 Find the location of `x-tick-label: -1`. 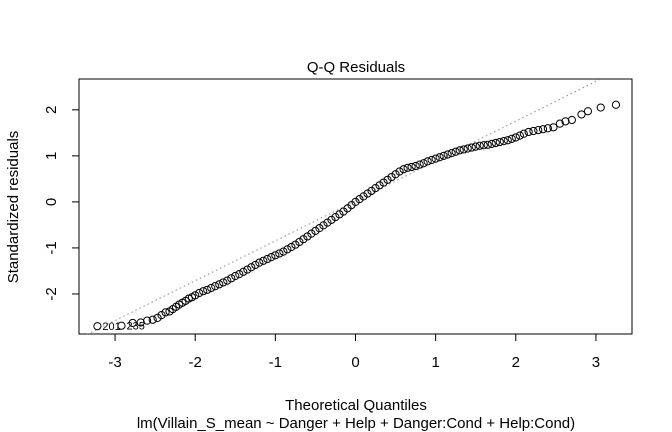

x-tick-label: -1 is located at coordinates (275, 362).